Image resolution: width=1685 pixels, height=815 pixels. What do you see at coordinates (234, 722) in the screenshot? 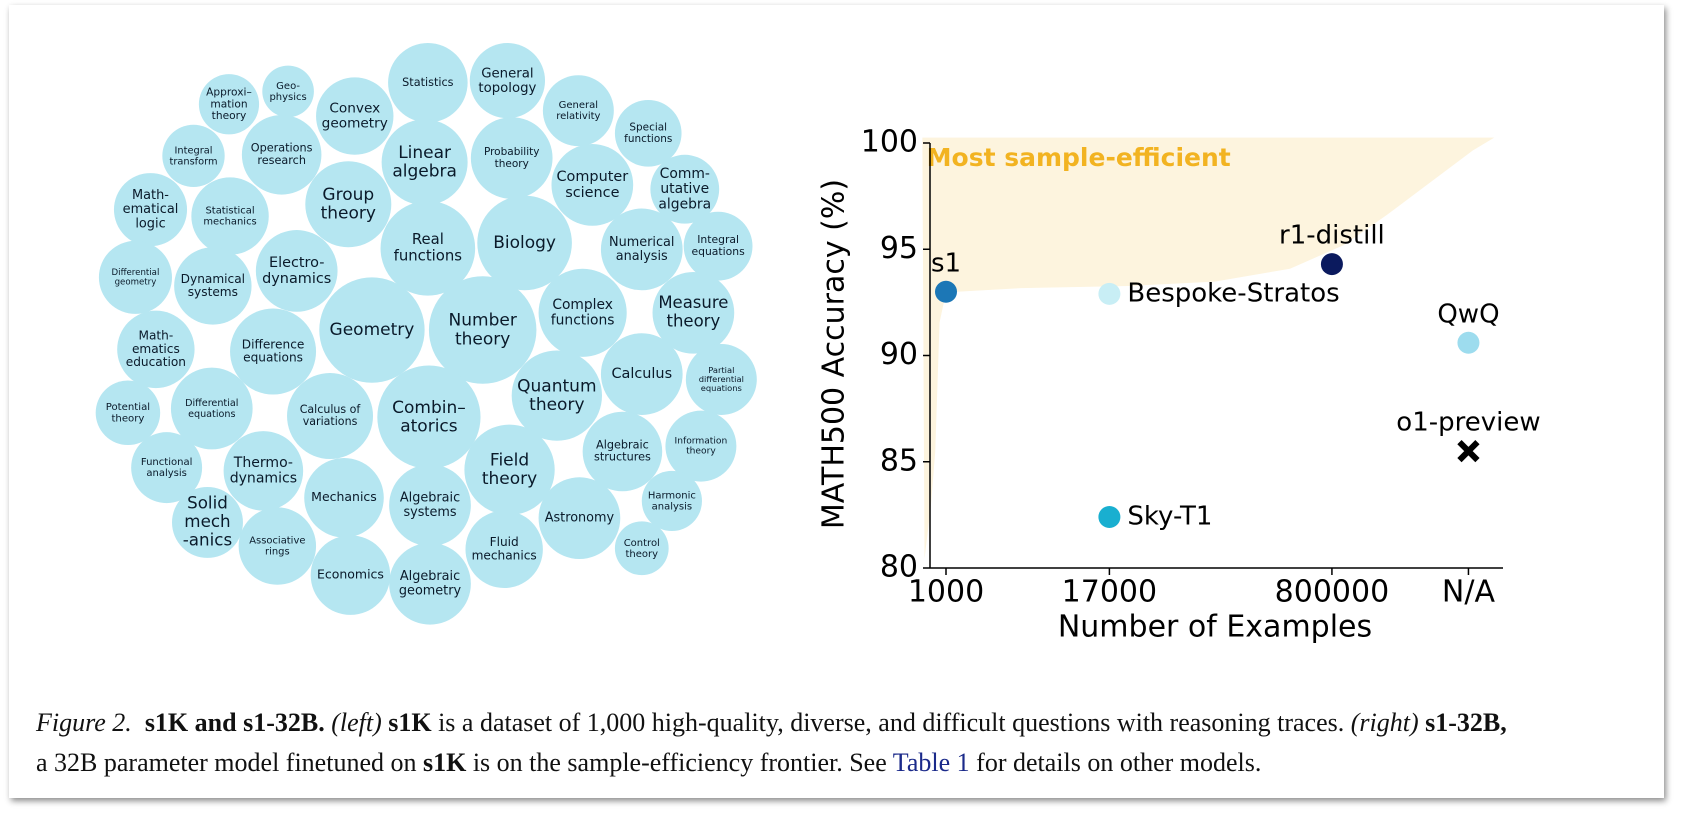
I see `caption-bold: s1K and s1-32B.` at bounding box center [234, 722].